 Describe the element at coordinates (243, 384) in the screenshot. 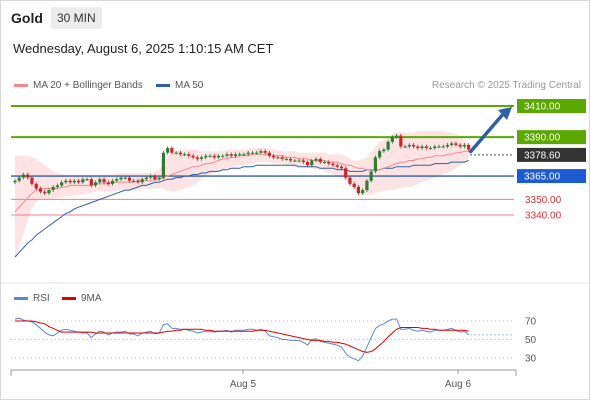

I see `x-tick-label-0: Aug 5` at that location.